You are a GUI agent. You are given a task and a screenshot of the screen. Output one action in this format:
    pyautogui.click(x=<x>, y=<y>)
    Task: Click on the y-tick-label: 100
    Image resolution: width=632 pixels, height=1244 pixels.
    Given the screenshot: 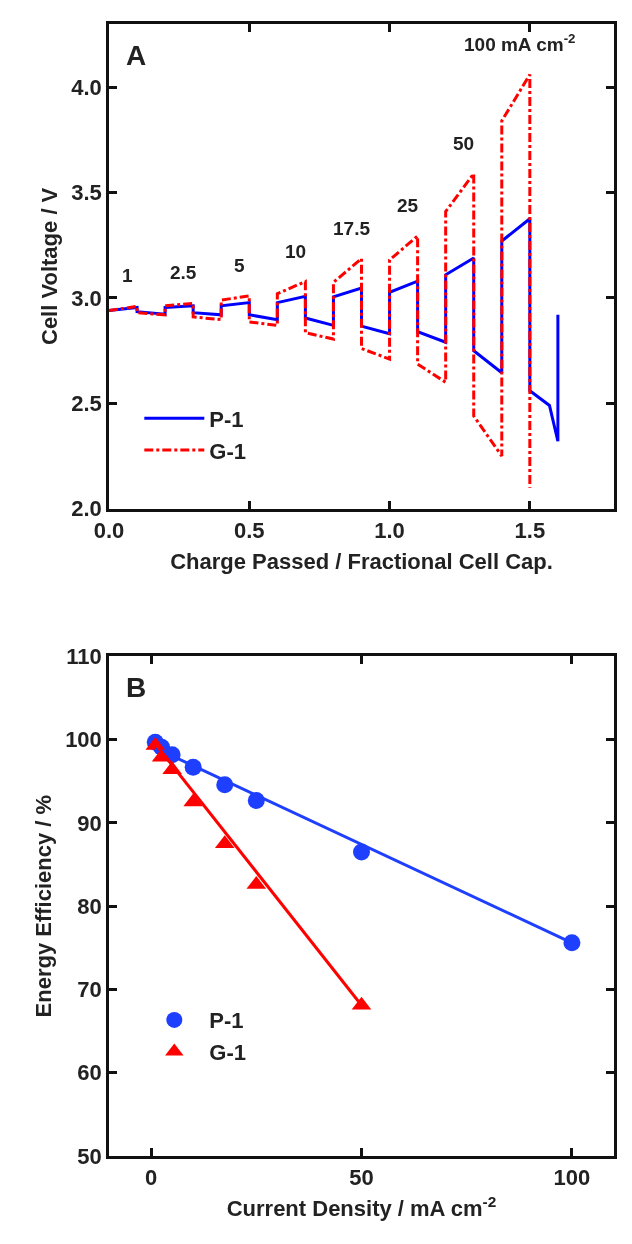 What is the action you would take?
    pyautogui.click(x=83, y=740)
    